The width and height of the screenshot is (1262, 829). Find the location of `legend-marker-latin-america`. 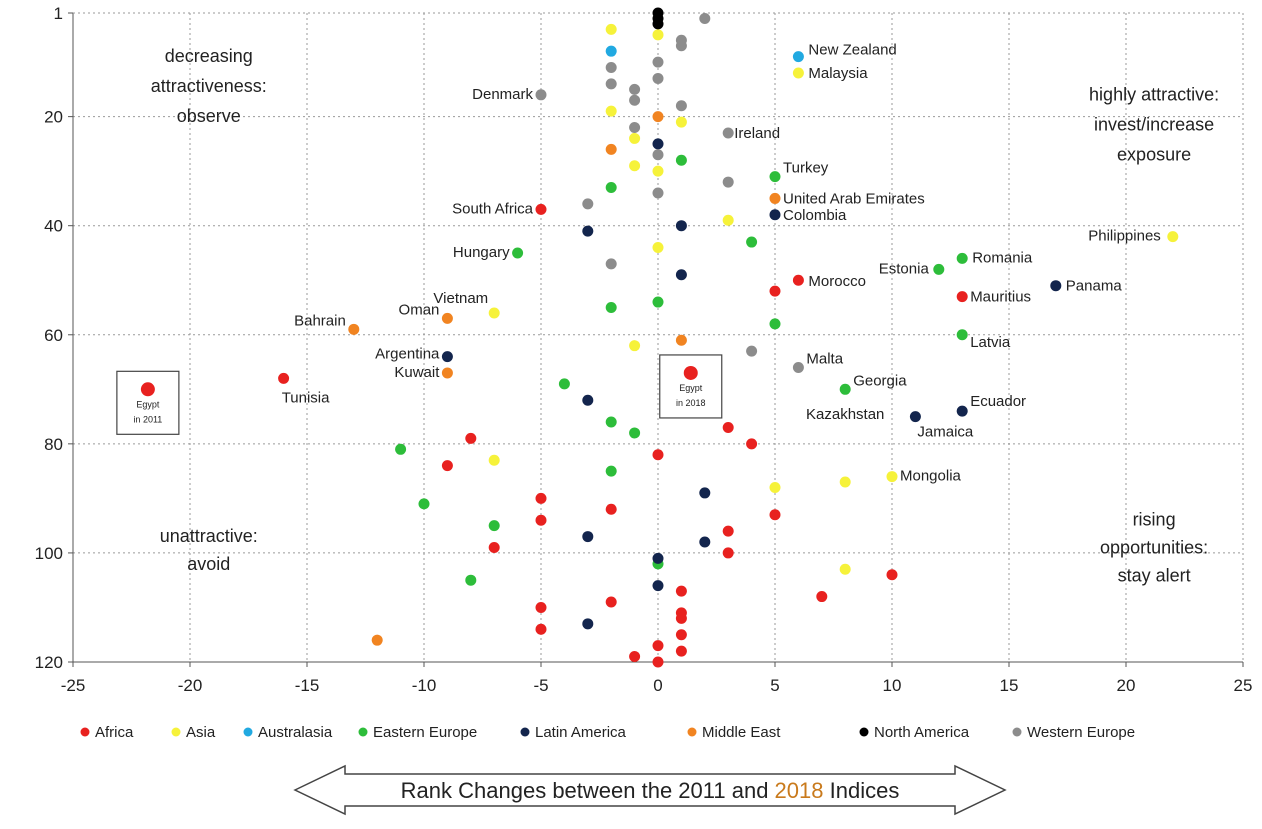

legend-marker-latin-america is located at coordinates (525, 732).